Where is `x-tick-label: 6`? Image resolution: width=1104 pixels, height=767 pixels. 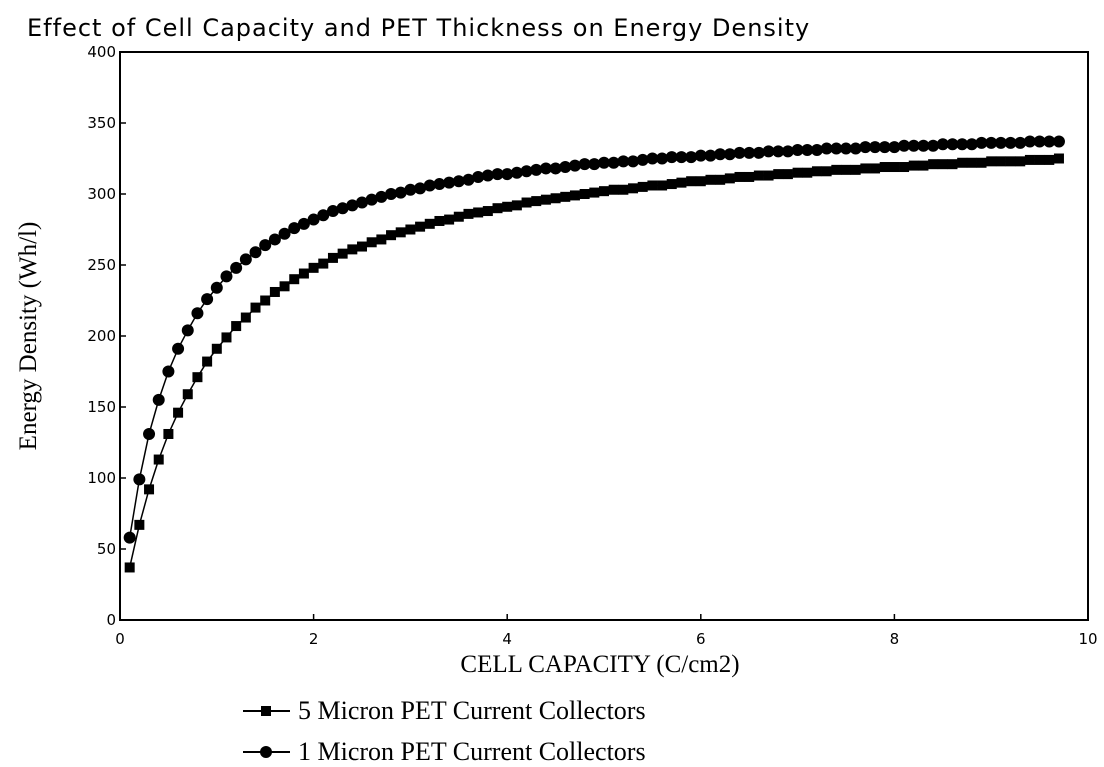 x-tick-label: 6 is located at coordinates (701, 639).